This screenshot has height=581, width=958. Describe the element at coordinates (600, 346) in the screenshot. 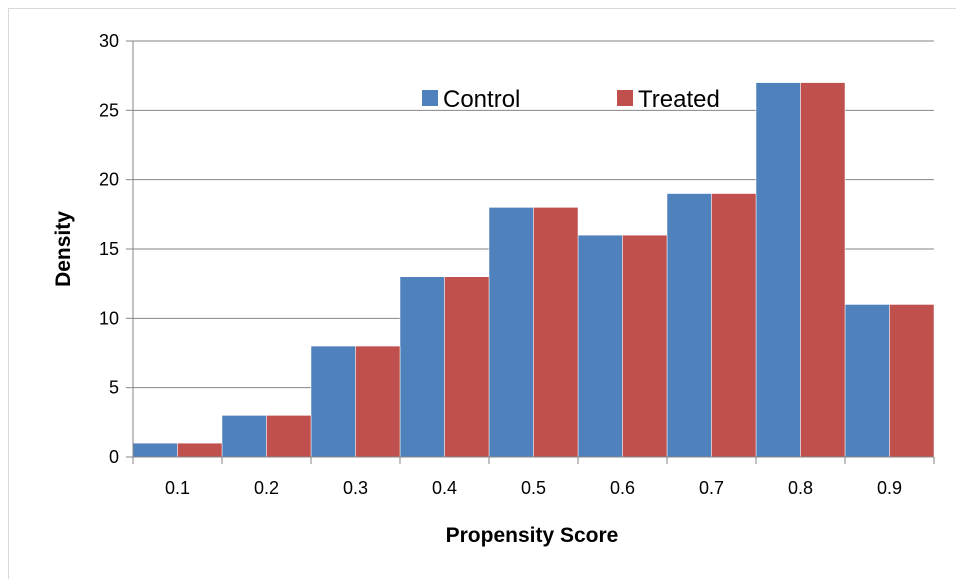

I see `bar-control-0.6` at that location.